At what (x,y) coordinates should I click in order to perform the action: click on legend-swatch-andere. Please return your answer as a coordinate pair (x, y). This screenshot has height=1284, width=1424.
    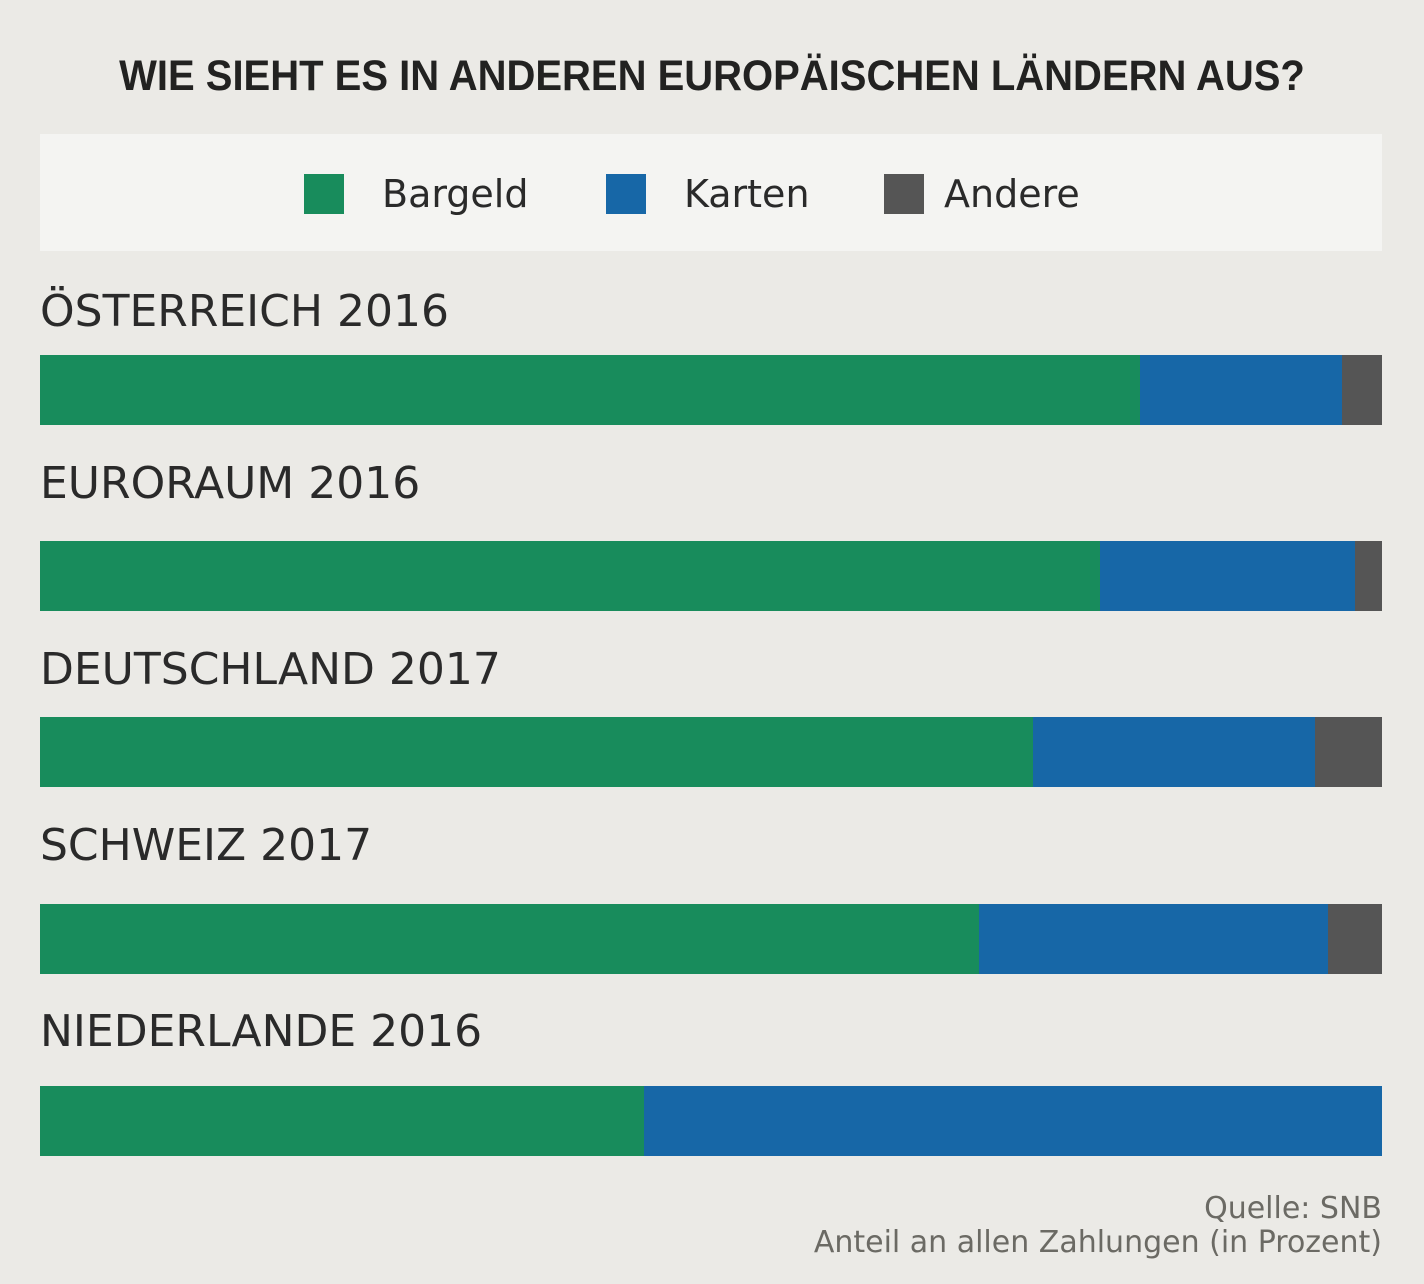
    Looking at the image, I should click on (904, 194).